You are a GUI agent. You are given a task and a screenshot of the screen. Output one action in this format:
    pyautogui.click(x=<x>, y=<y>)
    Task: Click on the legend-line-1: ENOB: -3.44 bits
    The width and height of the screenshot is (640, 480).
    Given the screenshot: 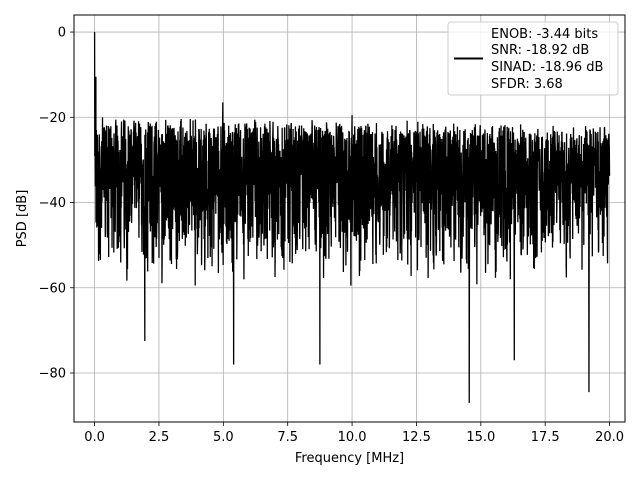 What is the action you would take?
    pyautogui.click(x=544, y=34)
    